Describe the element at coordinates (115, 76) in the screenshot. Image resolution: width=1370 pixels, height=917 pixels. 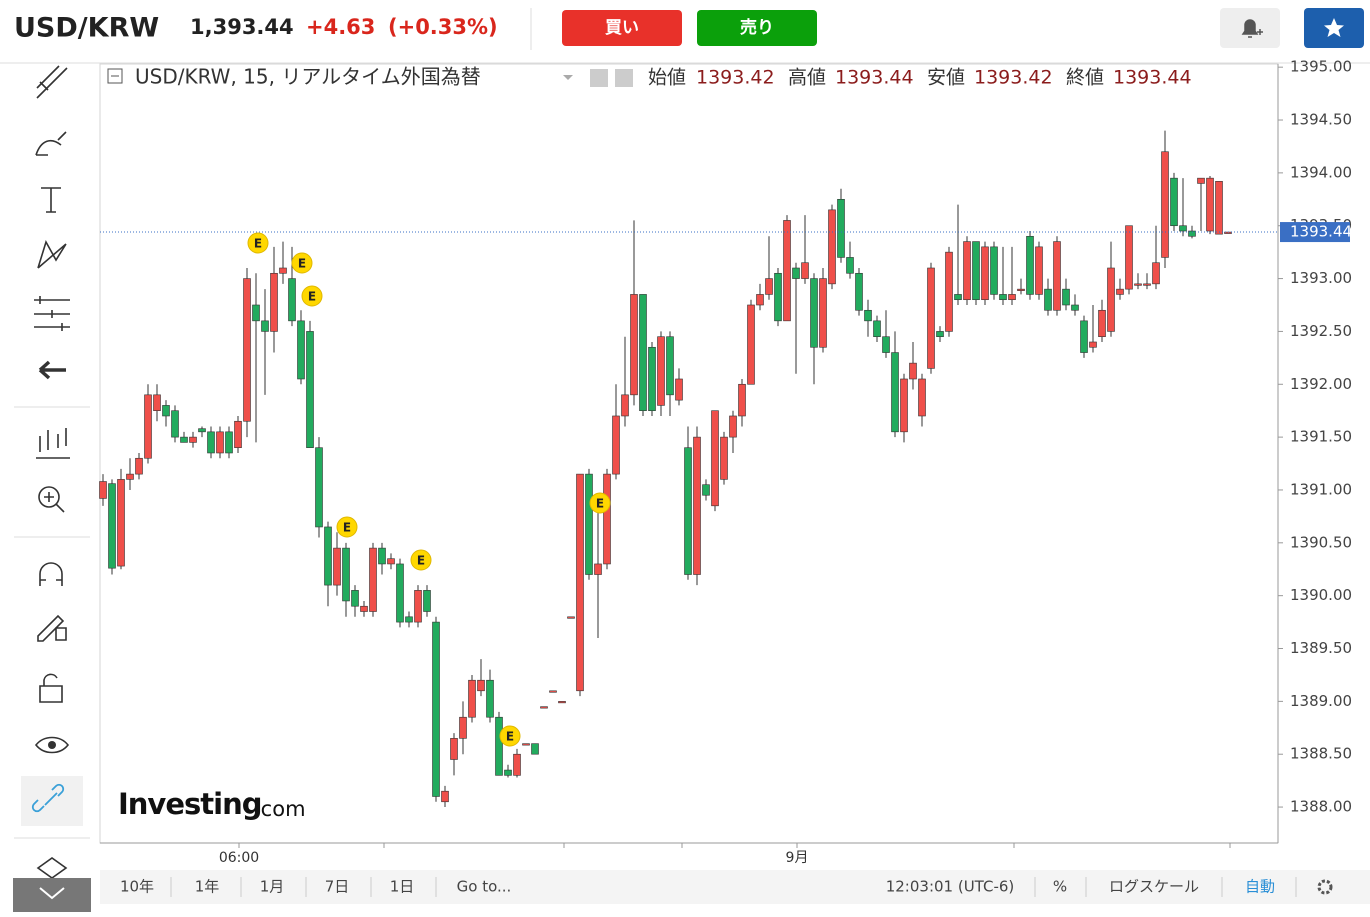
I see `collapse-box` at that location.